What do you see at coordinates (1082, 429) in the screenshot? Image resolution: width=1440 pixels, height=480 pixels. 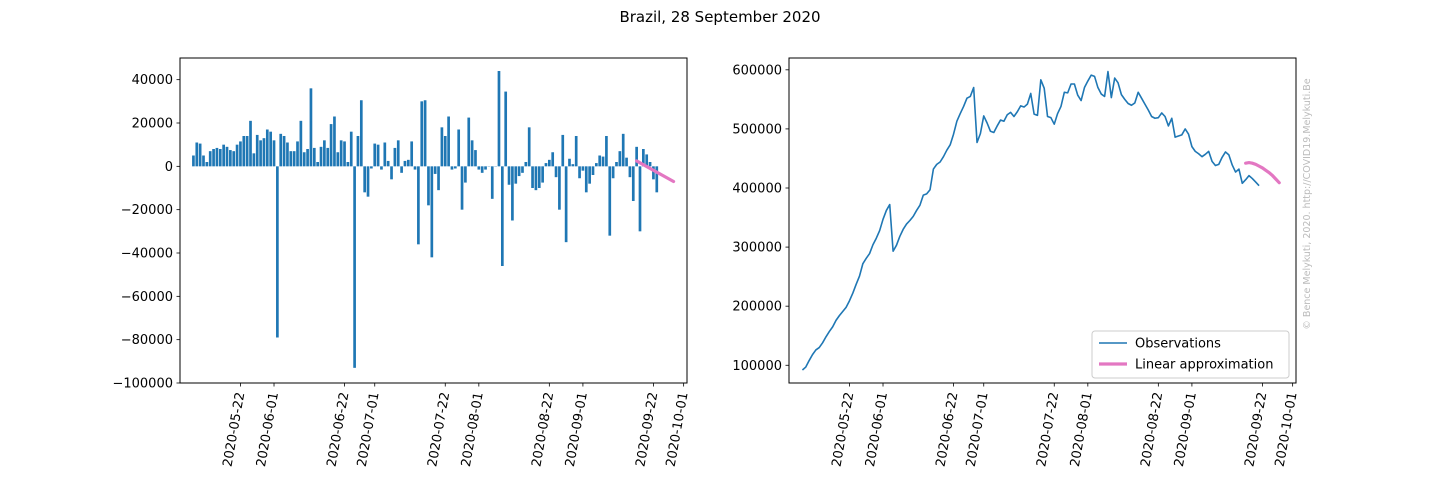 I see `right-x-tick-label: 2020-08-01` at bounding box center [1082, 429].